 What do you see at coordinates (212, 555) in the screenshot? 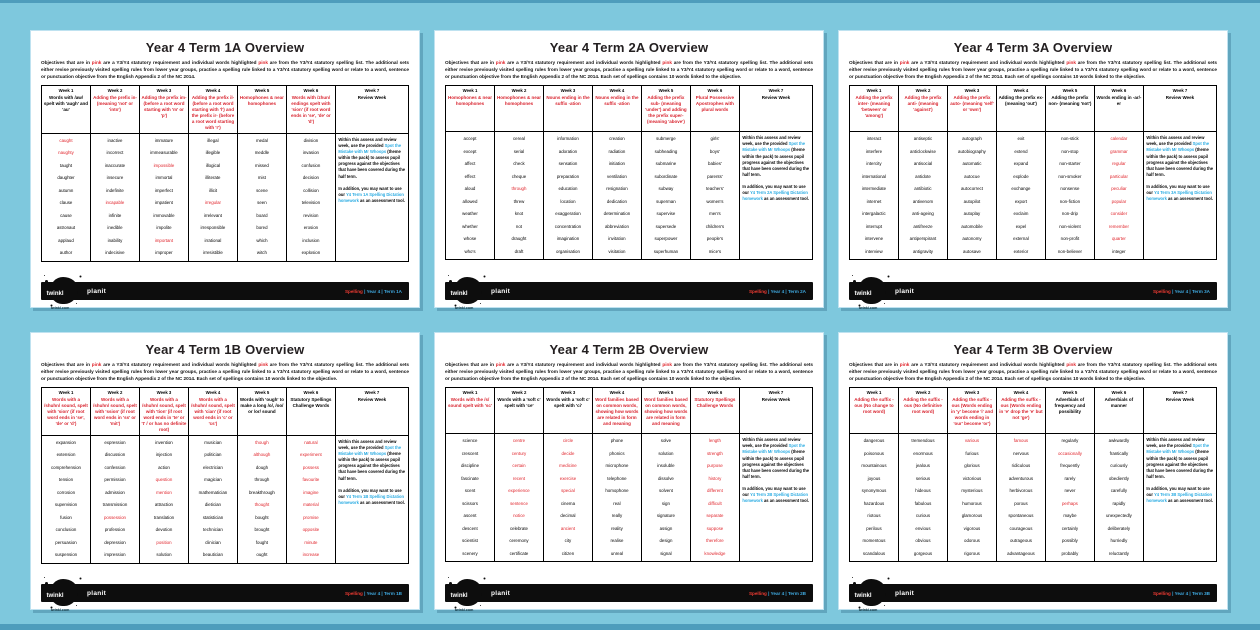
I see `word: beautician` at bounding box center [212, 555].